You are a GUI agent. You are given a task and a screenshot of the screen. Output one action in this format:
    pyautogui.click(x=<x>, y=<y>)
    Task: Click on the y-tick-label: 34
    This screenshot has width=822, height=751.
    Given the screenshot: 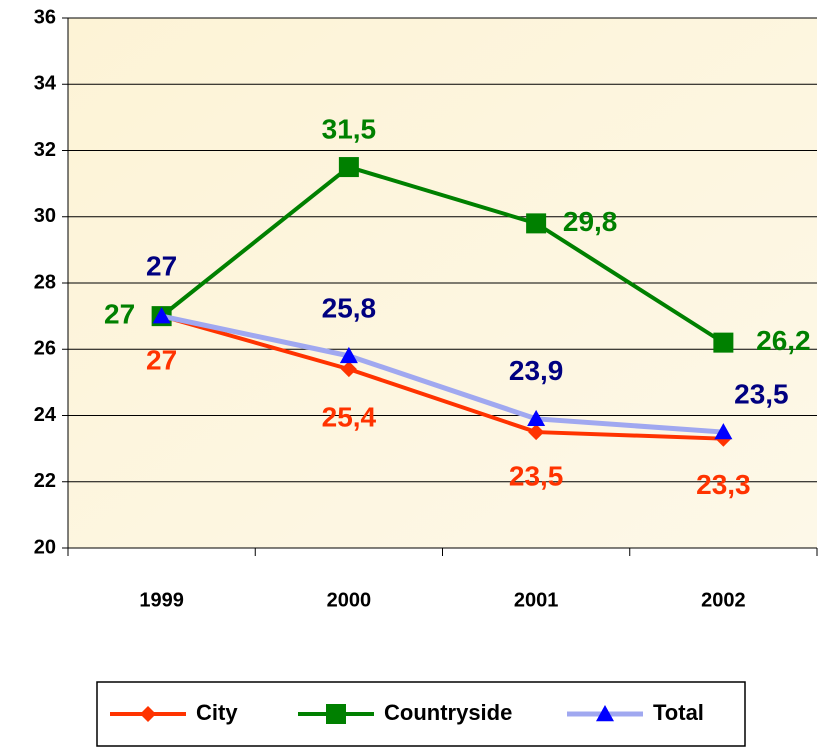 What is the action you would take?
    pyautogui.click(x=45, y=84)
    